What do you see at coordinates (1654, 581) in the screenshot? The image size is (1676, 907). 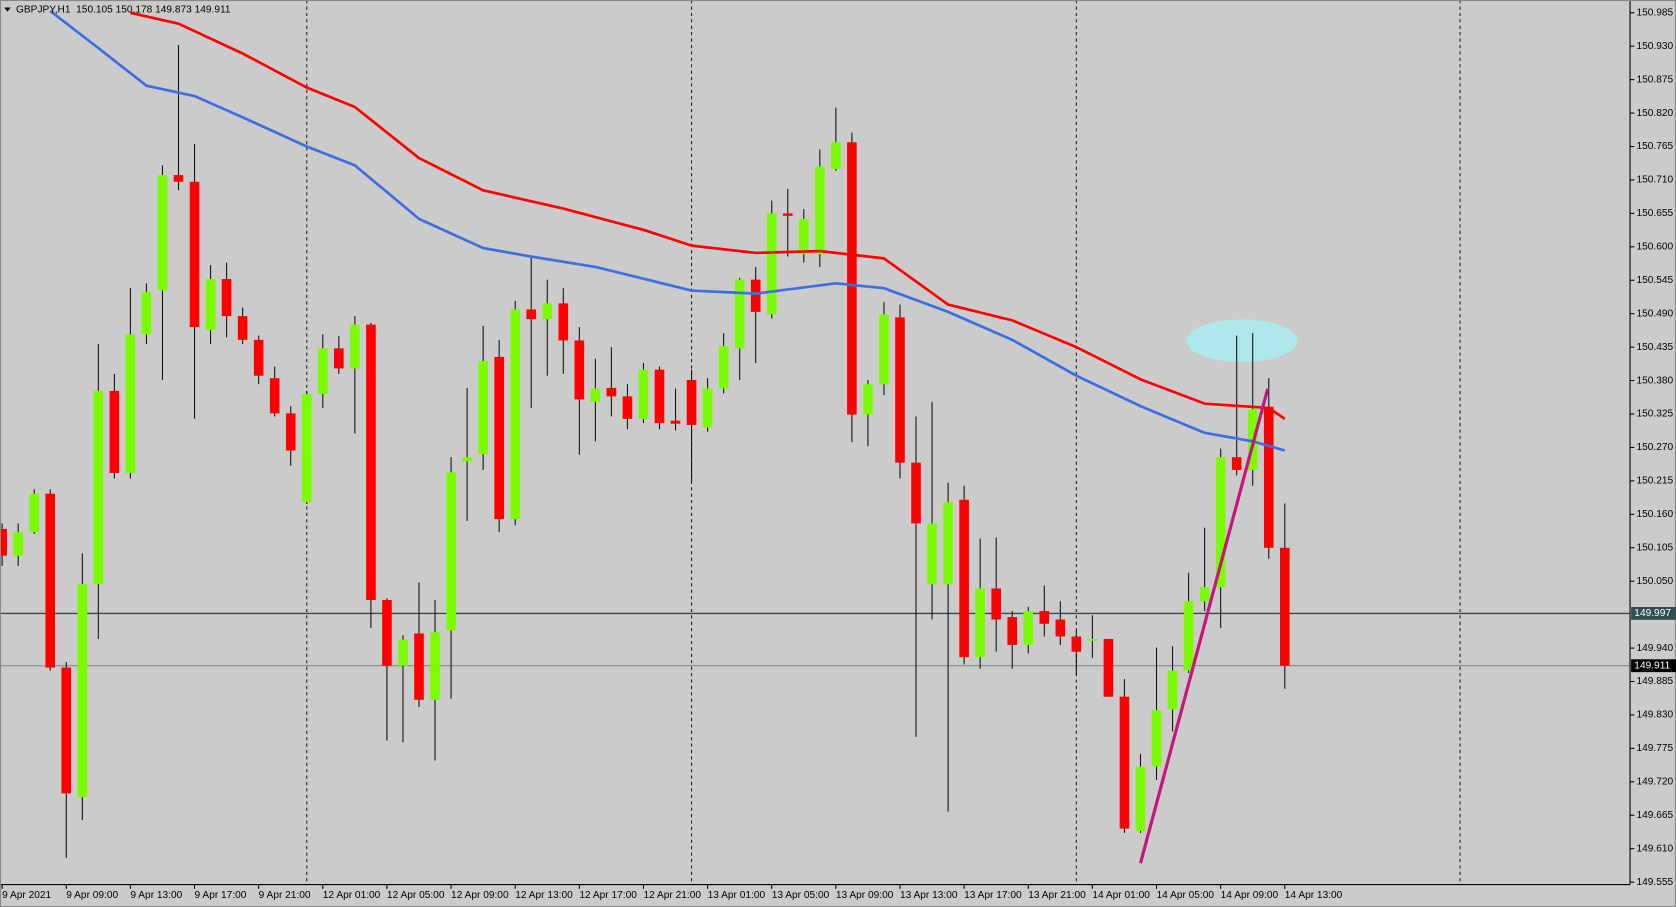 I see `y-tick-label: 150.050` at bounding box center [1654, 581].